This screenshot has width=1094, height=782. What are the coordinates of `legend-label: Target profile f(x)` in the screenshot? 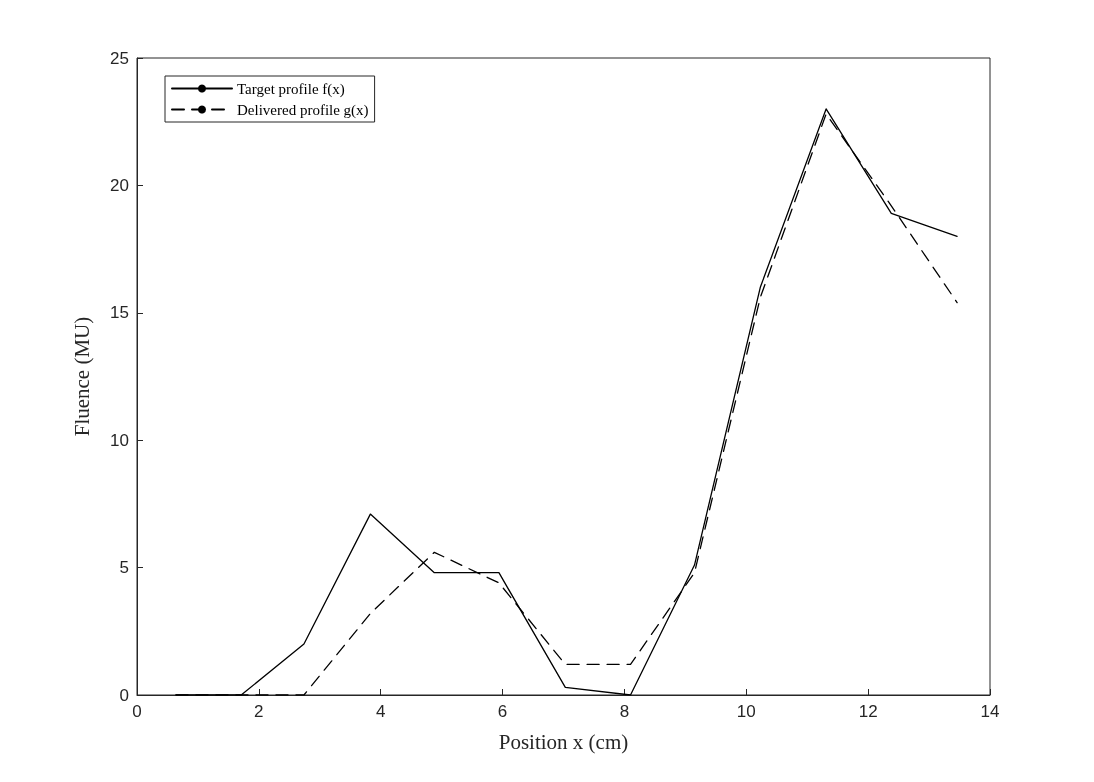 It's located at (291, 89).